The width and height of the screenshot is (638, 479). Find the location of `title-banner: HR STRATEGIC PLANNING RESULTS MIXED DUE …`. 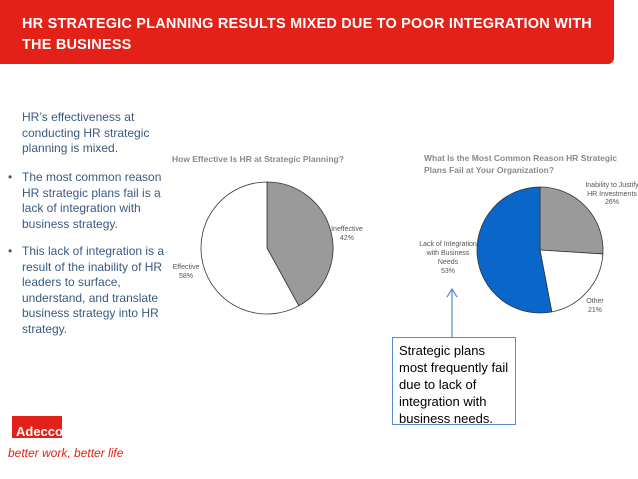

title-banner: HR STRATEGIC PLANNING RESULTS MIXED DUE … is located at coordinates (307, 32).